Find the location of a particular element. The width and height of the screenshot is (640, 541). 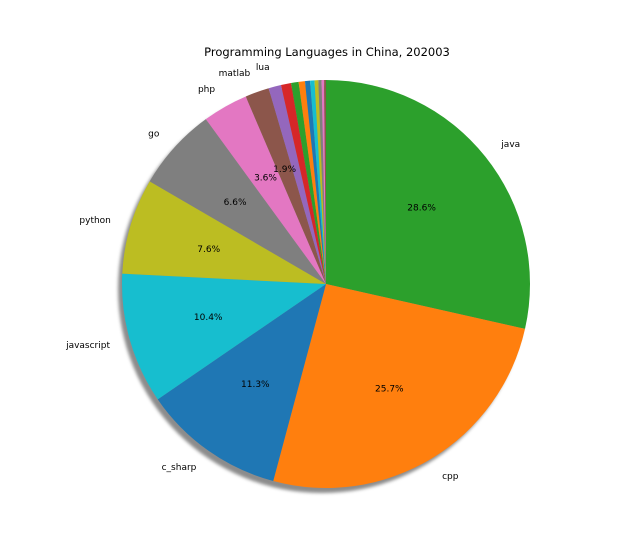

pie-slice-c-sharp is located at coordinates (241, 383).